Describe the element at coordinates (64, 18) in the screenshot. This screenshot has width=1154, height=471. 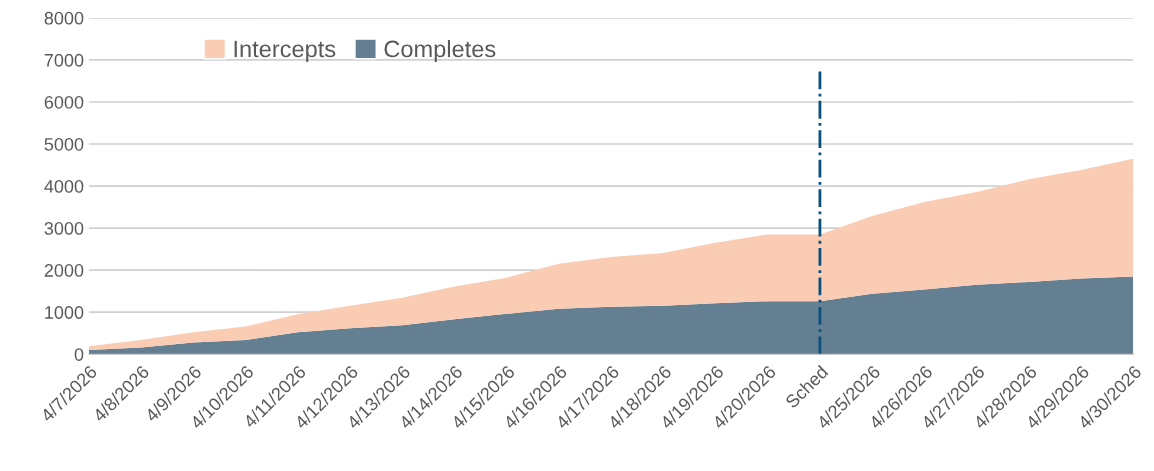
I see `y-tick-label: 8000` at that location.